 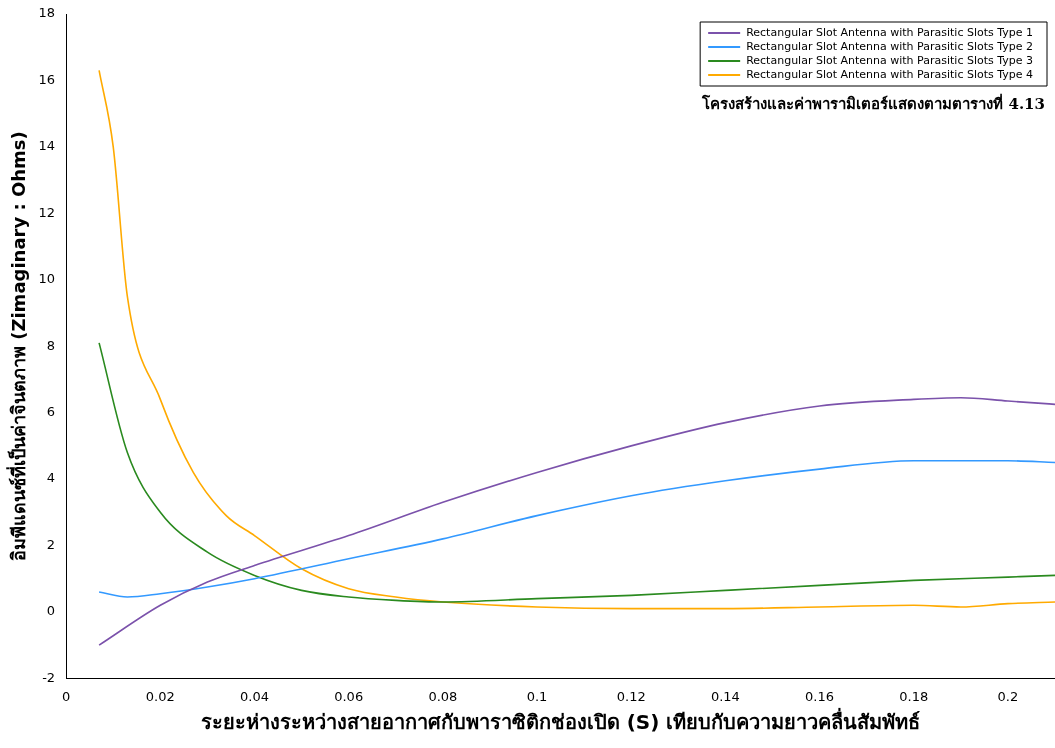 What do you see at coordinates (914, 696) in the screenshot?
I see `x-tick-label: 0.18` at bounding box center [914, 696].